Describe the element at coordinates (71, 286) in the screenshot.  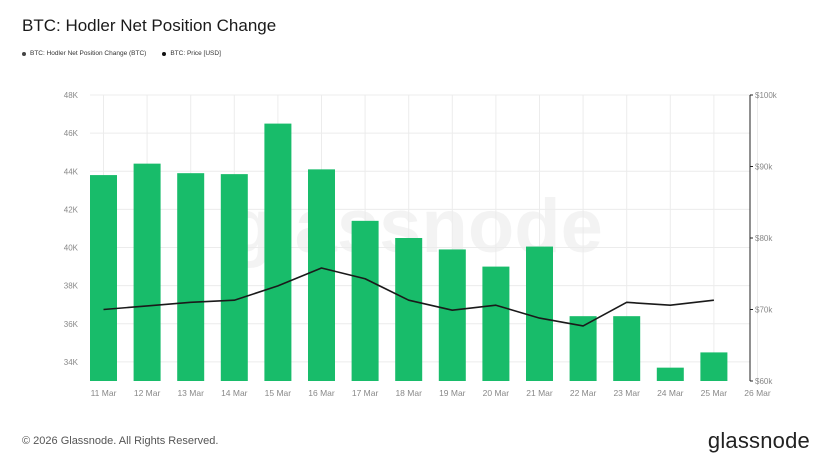
I see `left-tick-label: 38K` at that location.